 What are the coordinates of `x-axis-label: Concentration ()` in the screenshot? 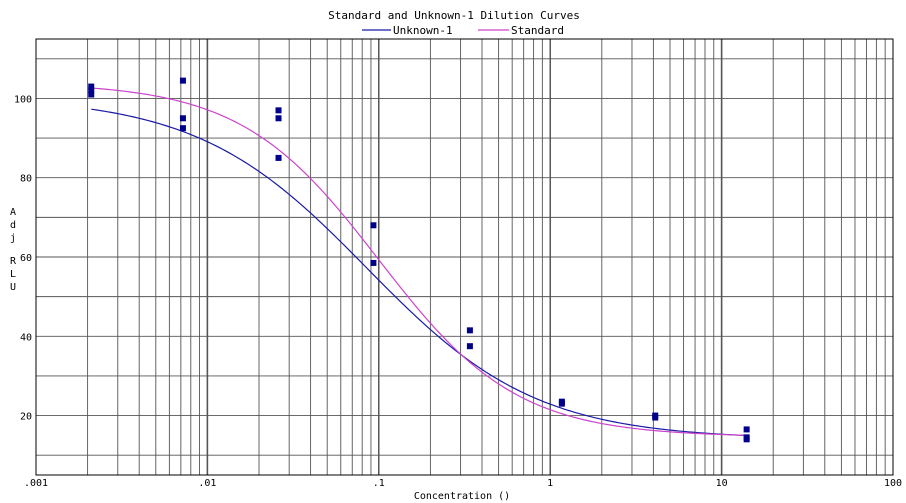 It's located at (462, 496).